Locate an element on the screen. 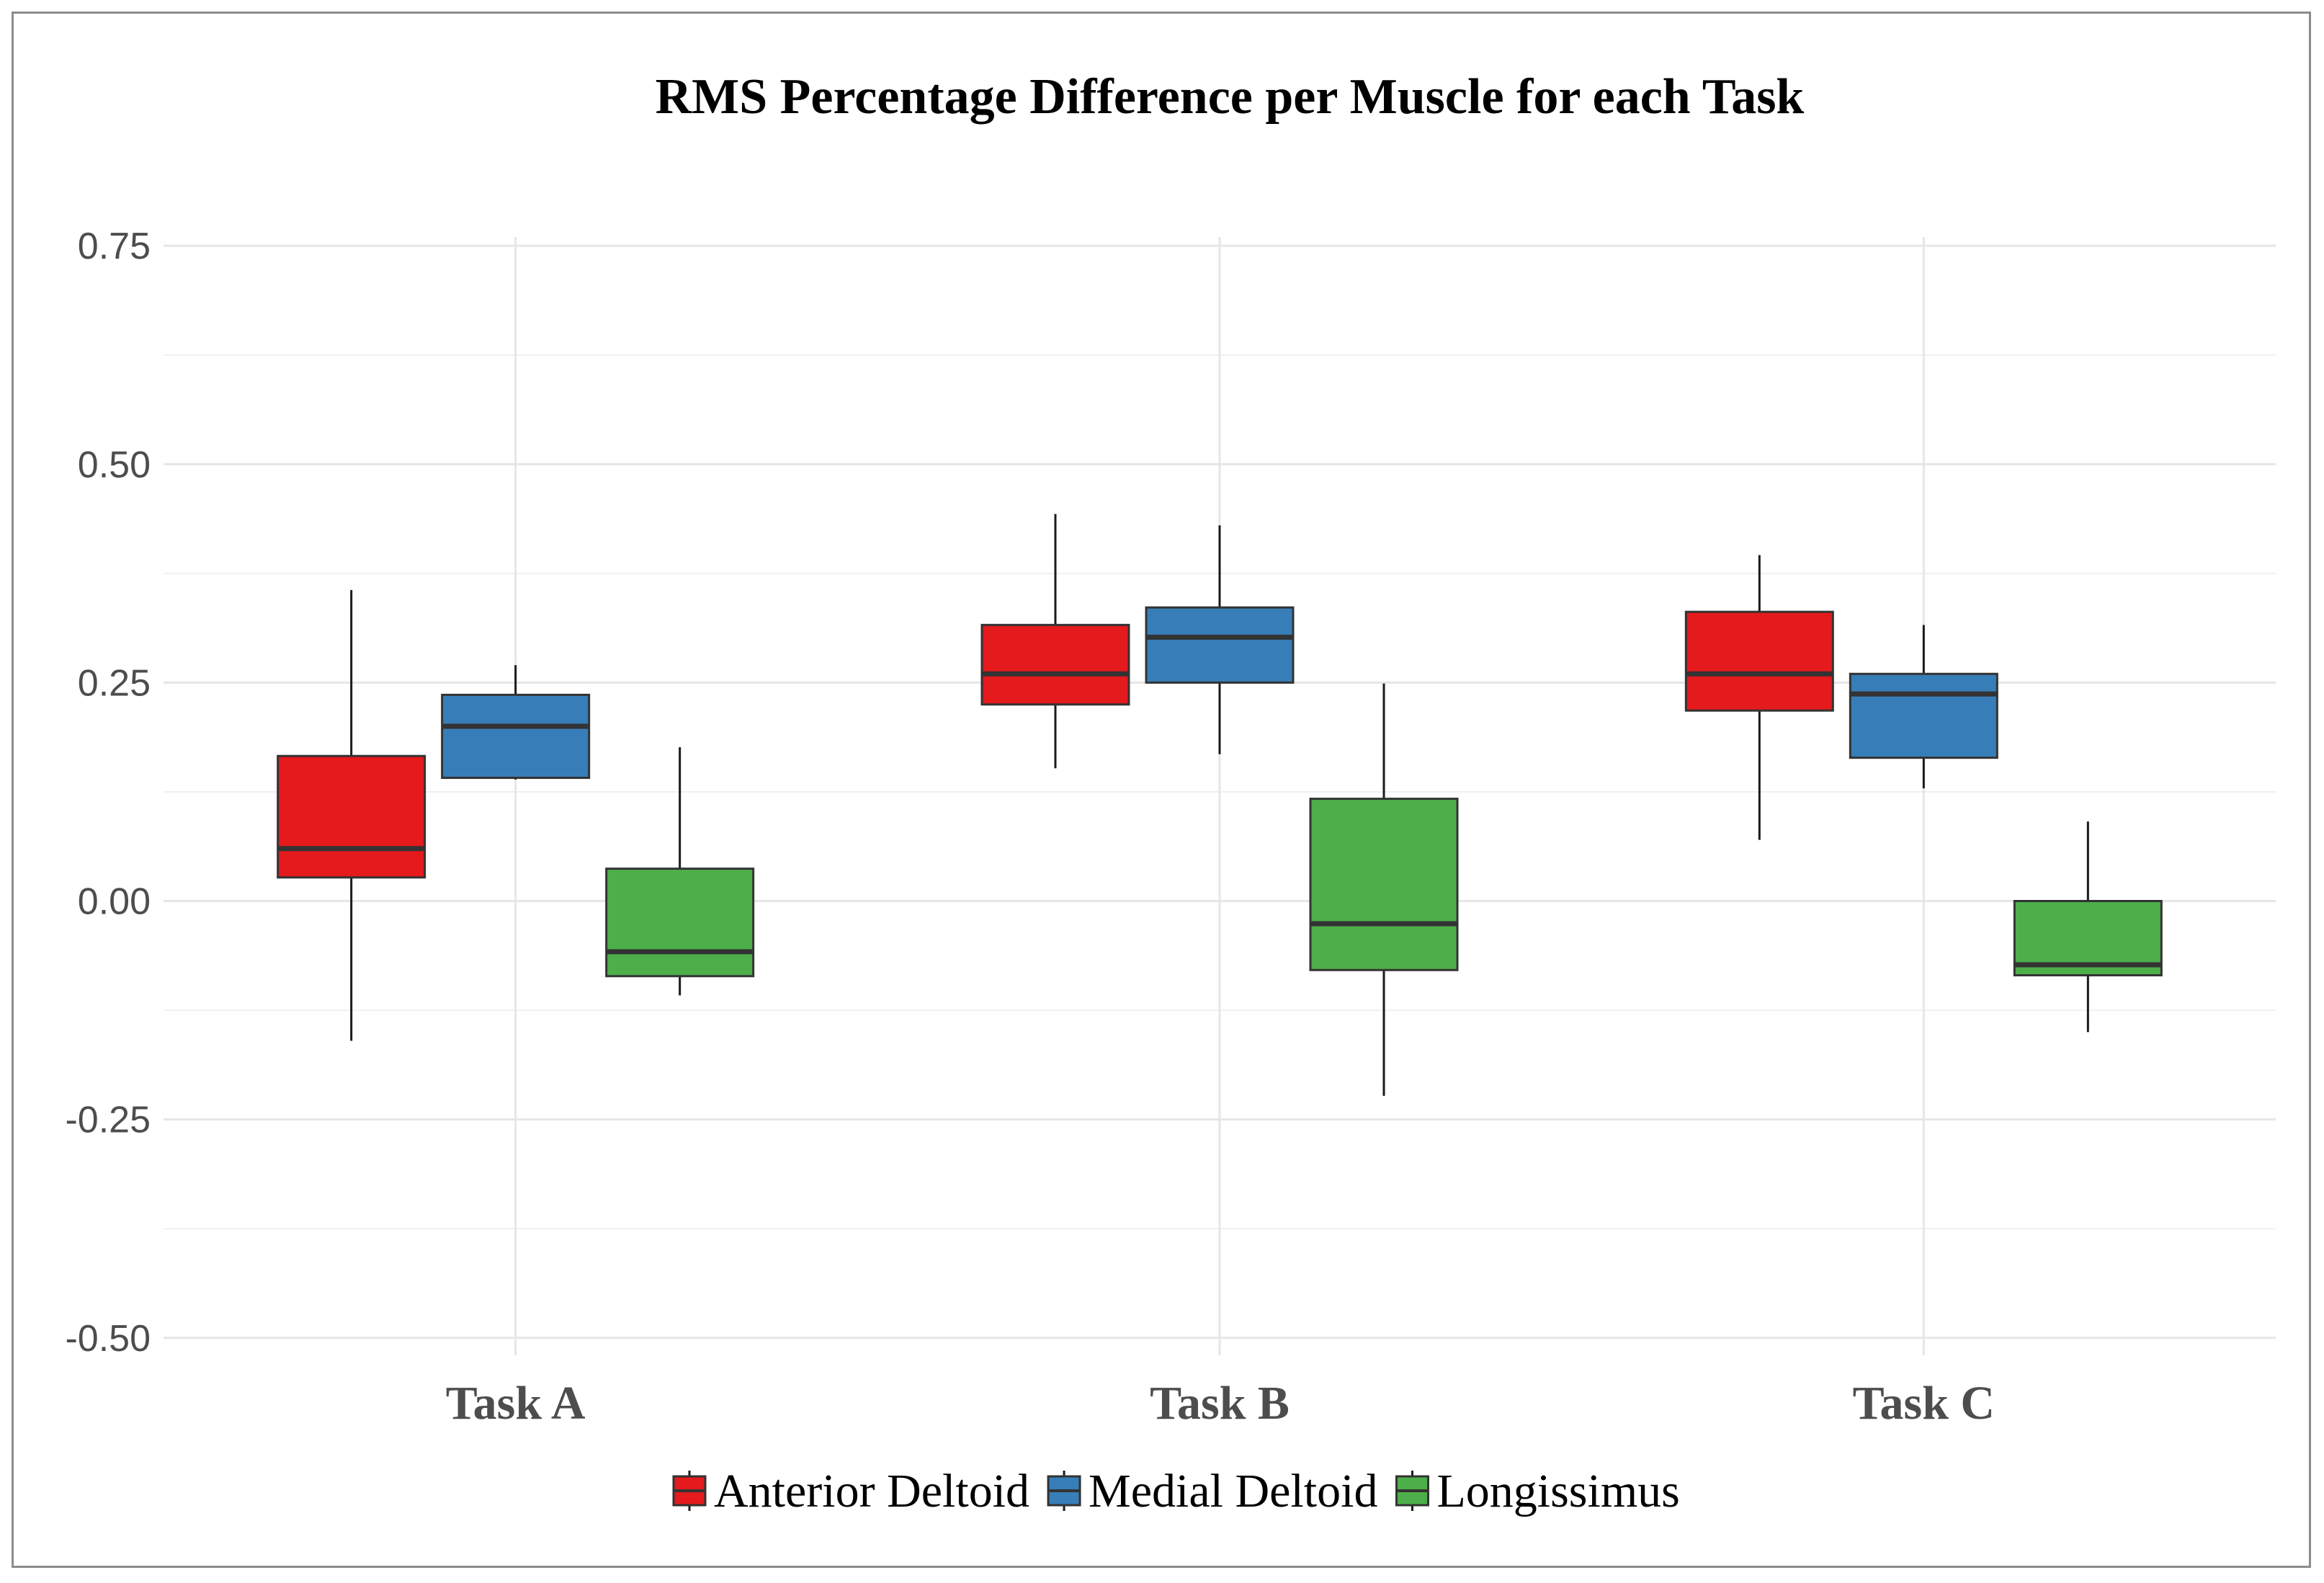  y-tick-label: -0.25 is located at coordinates (108, 1120).